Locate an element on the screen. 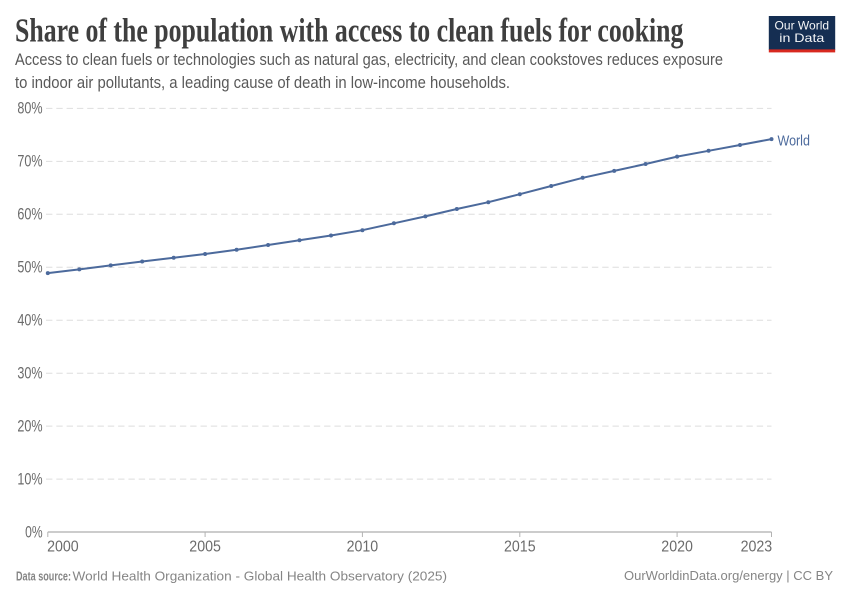 This screenshot has height=600, width=850. svg-text: 20% is located at coordinates (29, 426).